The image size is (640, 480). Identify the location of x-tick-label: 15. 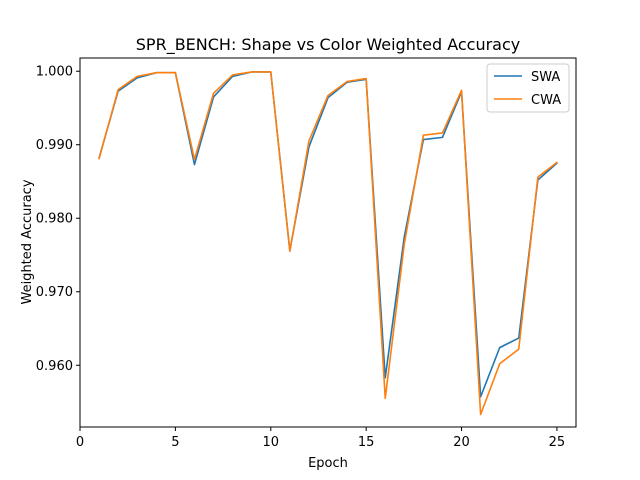
(366, 442).